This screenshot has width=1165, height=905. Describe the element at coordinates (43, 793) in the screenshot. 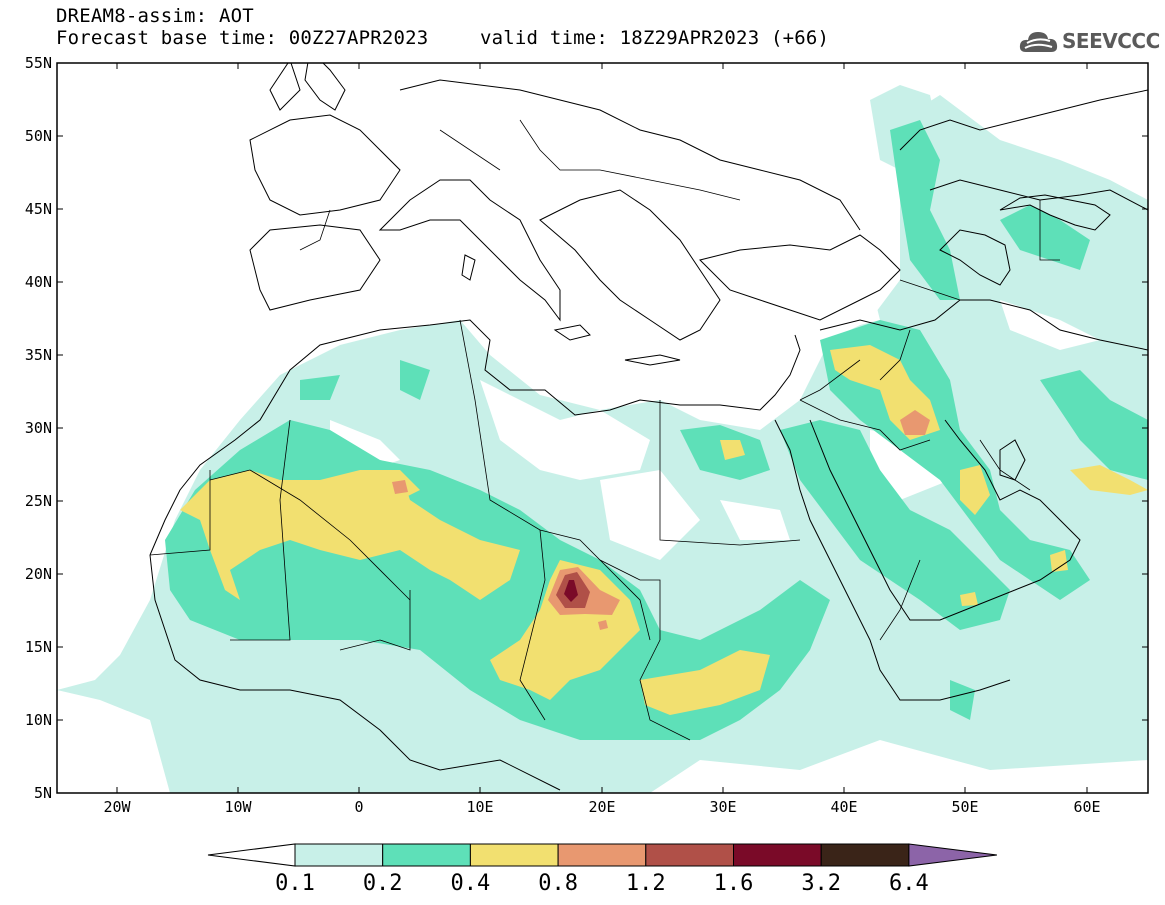

I see `lat-tick-label: 5N` at that location.